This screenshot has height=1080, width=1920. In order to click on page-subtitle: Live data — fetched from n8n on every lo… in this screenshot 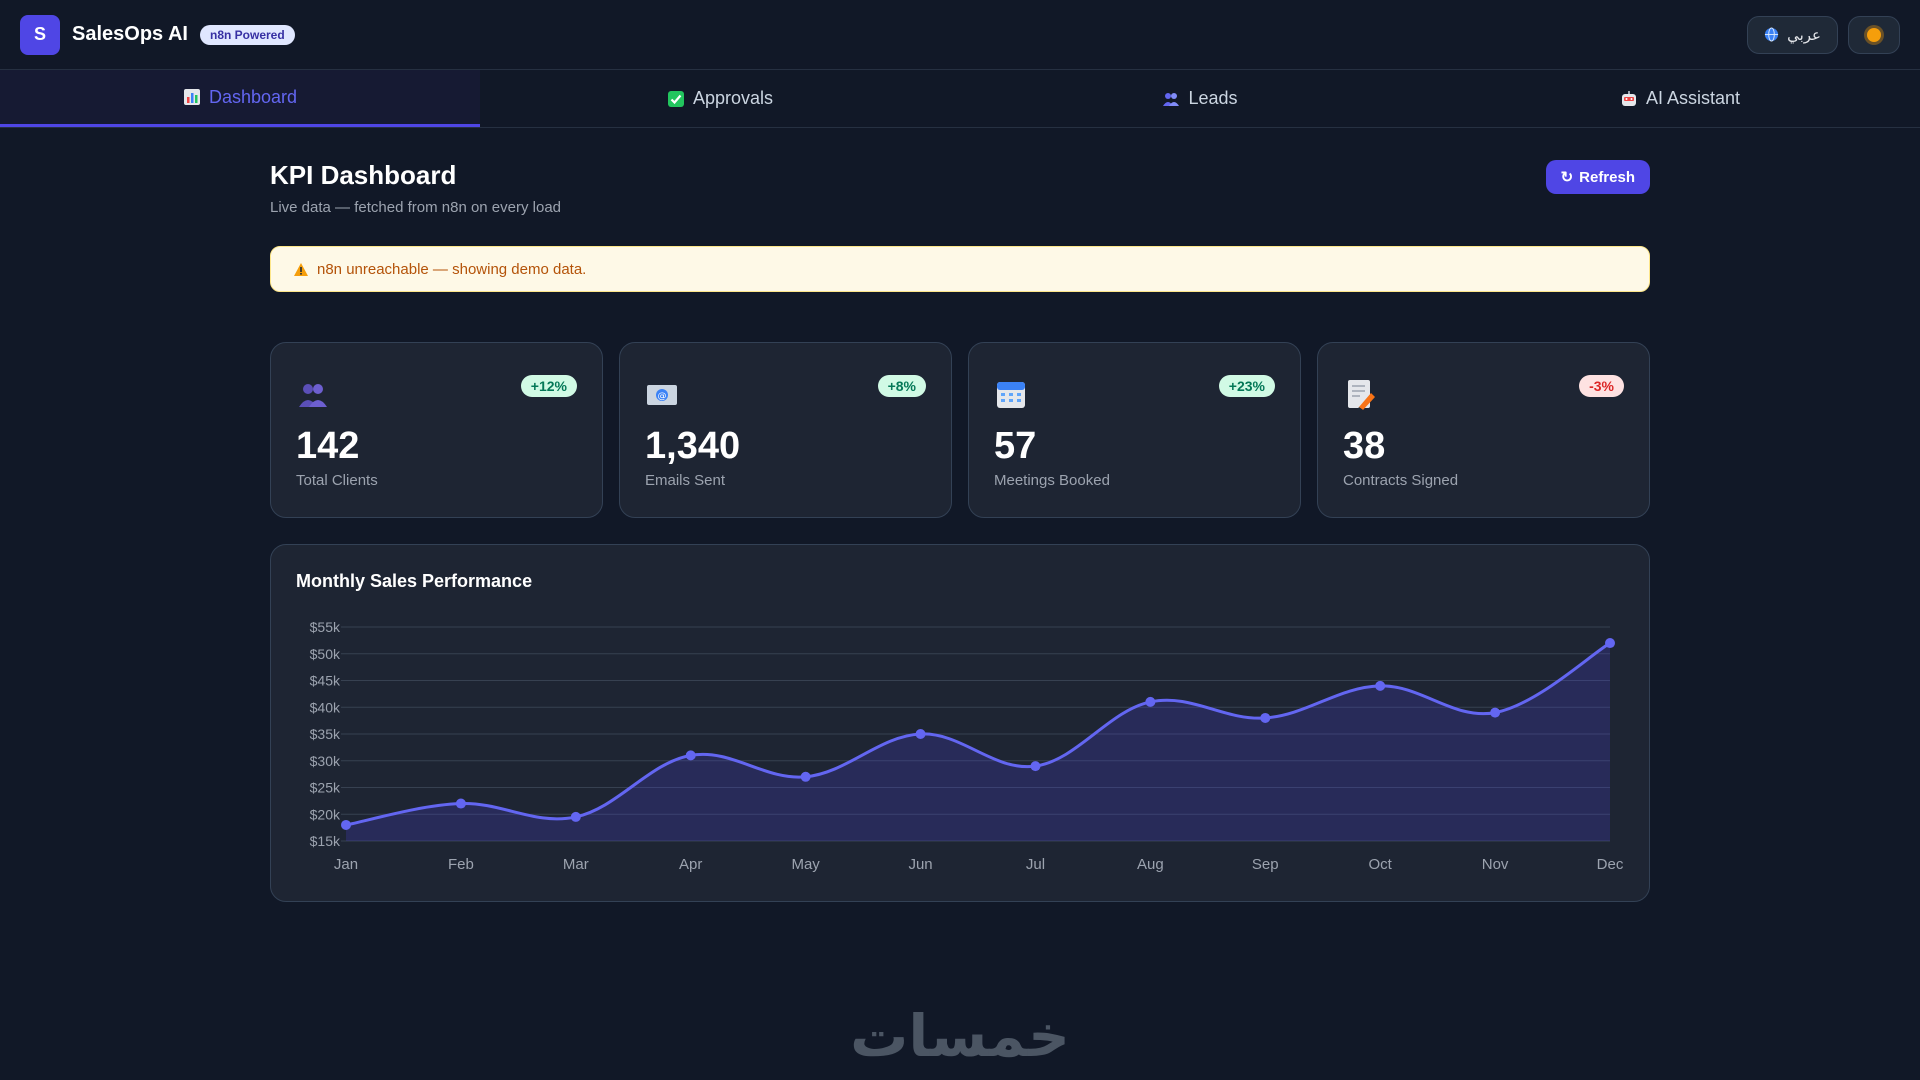, I will do `click(416, 207)`.